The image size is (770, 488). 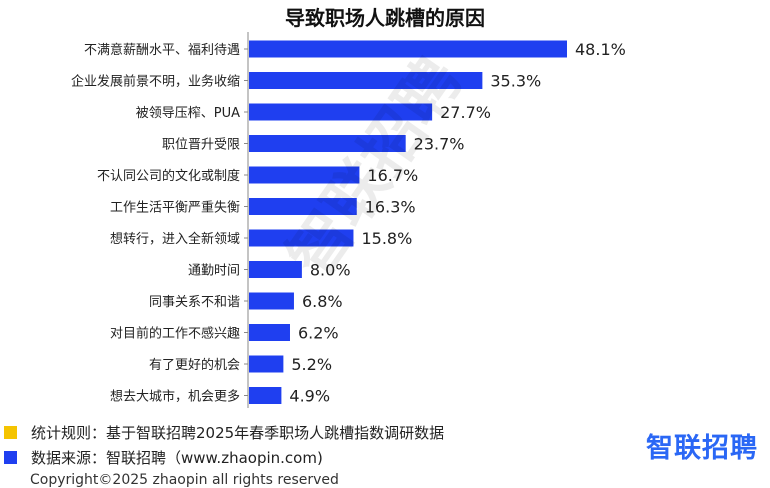 What do you see at coordinates (702, 448) in the screenshot?
I see `zhaopin-logo: 智联招聘` at bounding box center [702, 448].